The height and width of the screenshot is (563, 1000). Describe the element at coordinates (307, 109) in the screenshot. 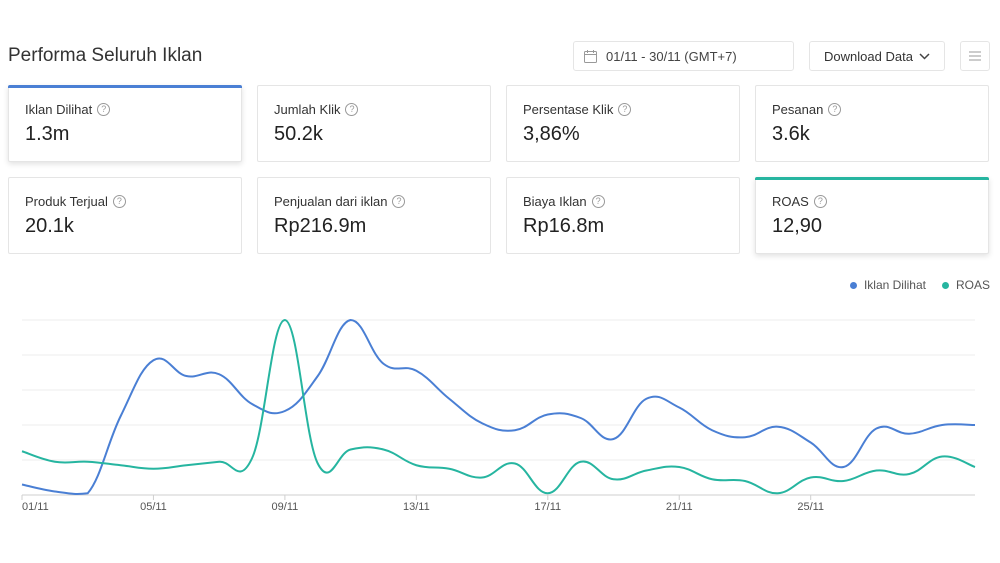

I see `metric-label: Jumlah Klik` at that location.